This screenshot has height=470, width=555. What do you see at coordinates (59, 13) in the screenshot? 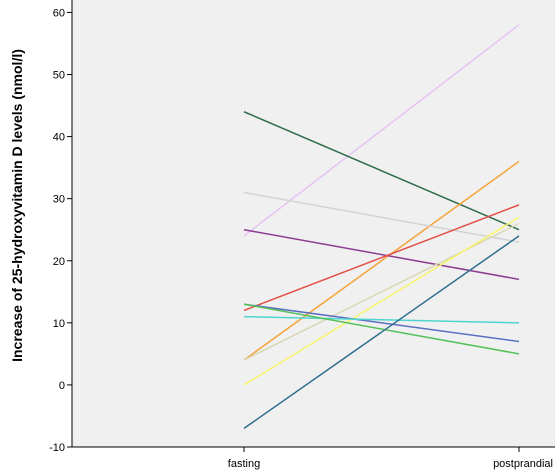
I see `y-tick-label: 60` at bounding box center [59, 13].